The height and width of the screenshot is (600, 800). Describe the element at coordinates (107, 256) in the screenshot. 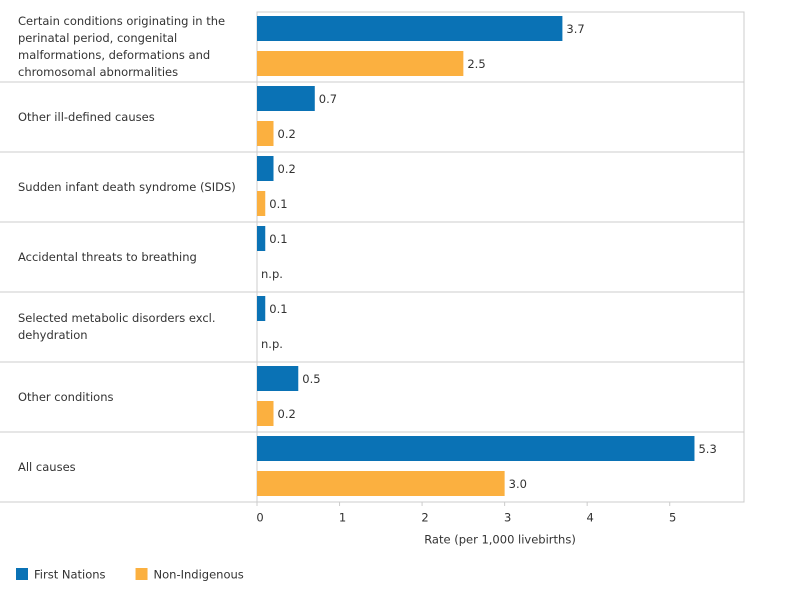

I see `category-label: Accidental threats to breathing` at that location.